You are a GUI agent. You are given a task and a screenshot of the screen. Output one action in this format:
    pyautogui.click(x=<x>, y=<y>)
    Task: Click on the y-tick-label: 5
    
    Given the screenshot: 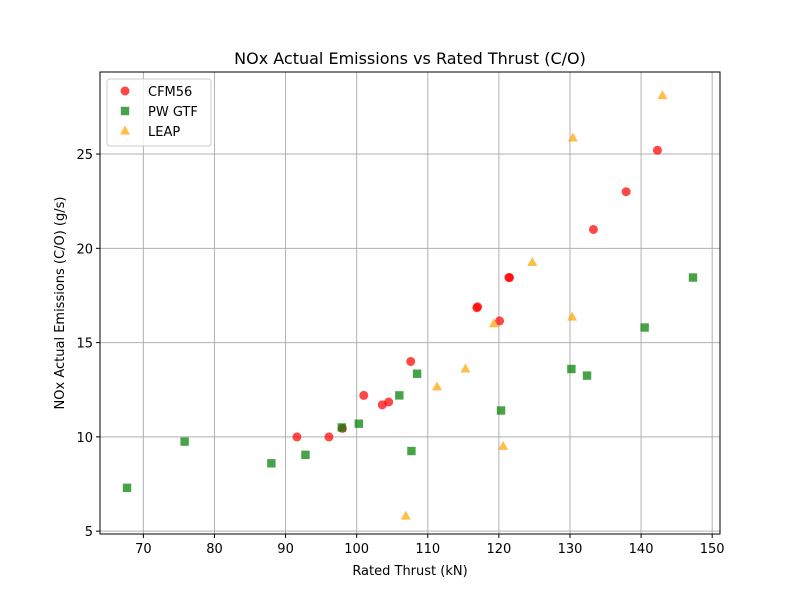 What is the action you would take?
    pyautogui.click(x=89, y=532)
    